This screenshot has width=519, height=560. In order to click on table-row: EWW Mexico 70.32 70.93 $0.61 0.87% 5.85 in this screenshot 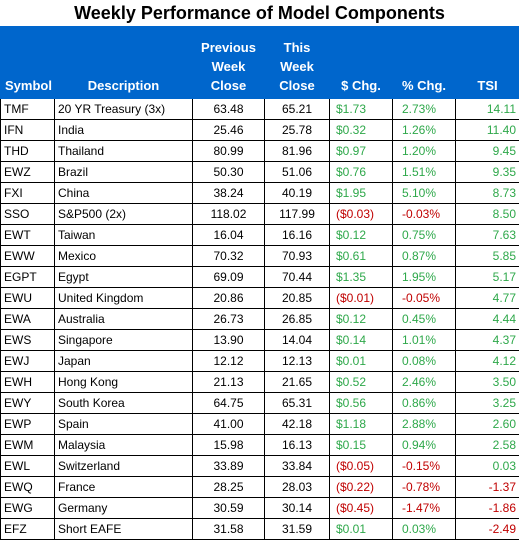, I will do `click(259, 256)`.